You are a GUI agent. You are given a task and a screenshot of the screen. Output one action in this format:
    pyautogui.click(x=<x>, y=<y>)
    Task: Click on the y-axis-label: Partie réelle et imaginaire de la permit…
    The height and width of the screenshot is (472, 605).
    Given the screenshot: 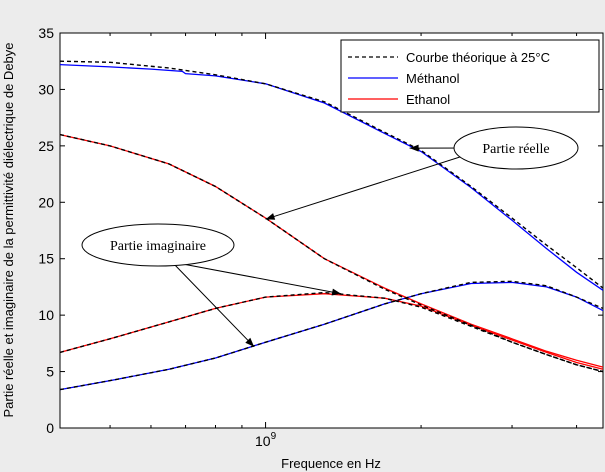 What is the action you would take?
    pyautogui.click(x=8, y=229)
    